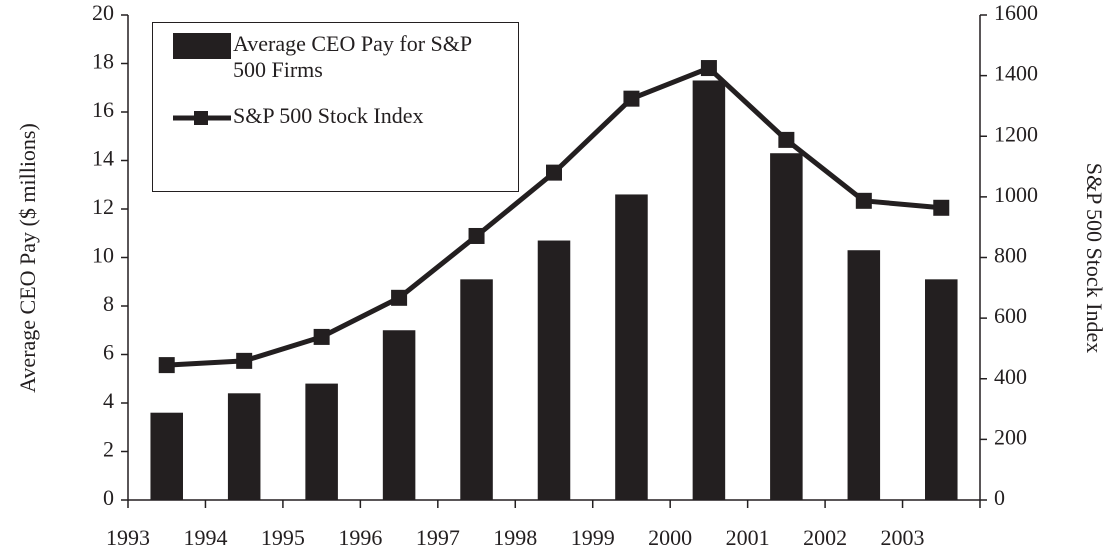 The width and height of the screenshot is (1117, 556). I want to click on x-tick-label: 1994, so click(205, 537).